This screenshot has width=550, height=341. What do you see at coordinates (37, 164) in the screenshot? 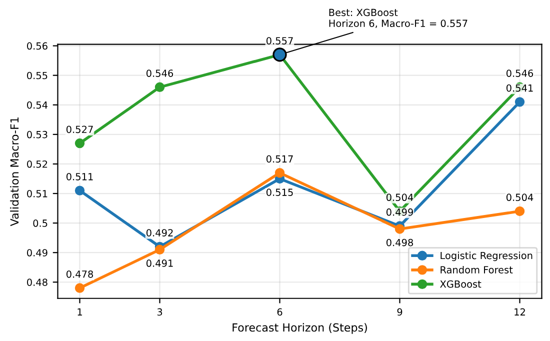
I see `y-tick-label: 0.52` at bounding box center [37, 164].